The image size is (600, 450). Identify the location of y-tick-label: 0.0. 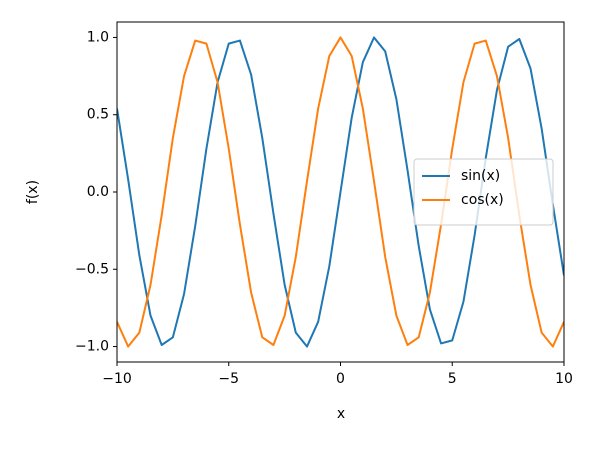
(98, 192).